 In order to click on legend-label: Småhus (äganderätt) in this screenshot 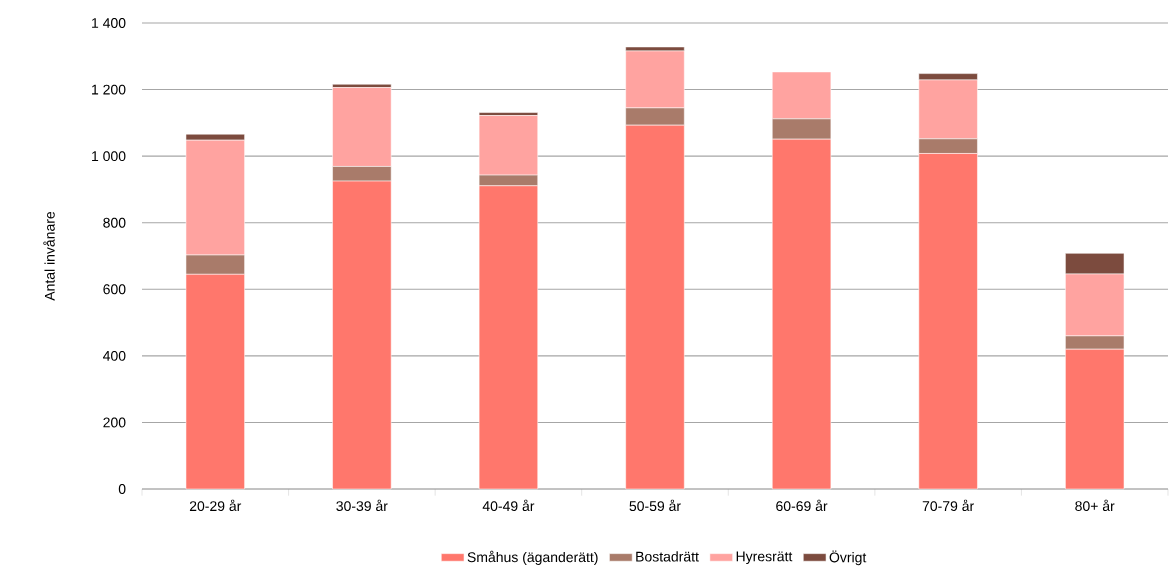, I will do `click(532, 557)`.